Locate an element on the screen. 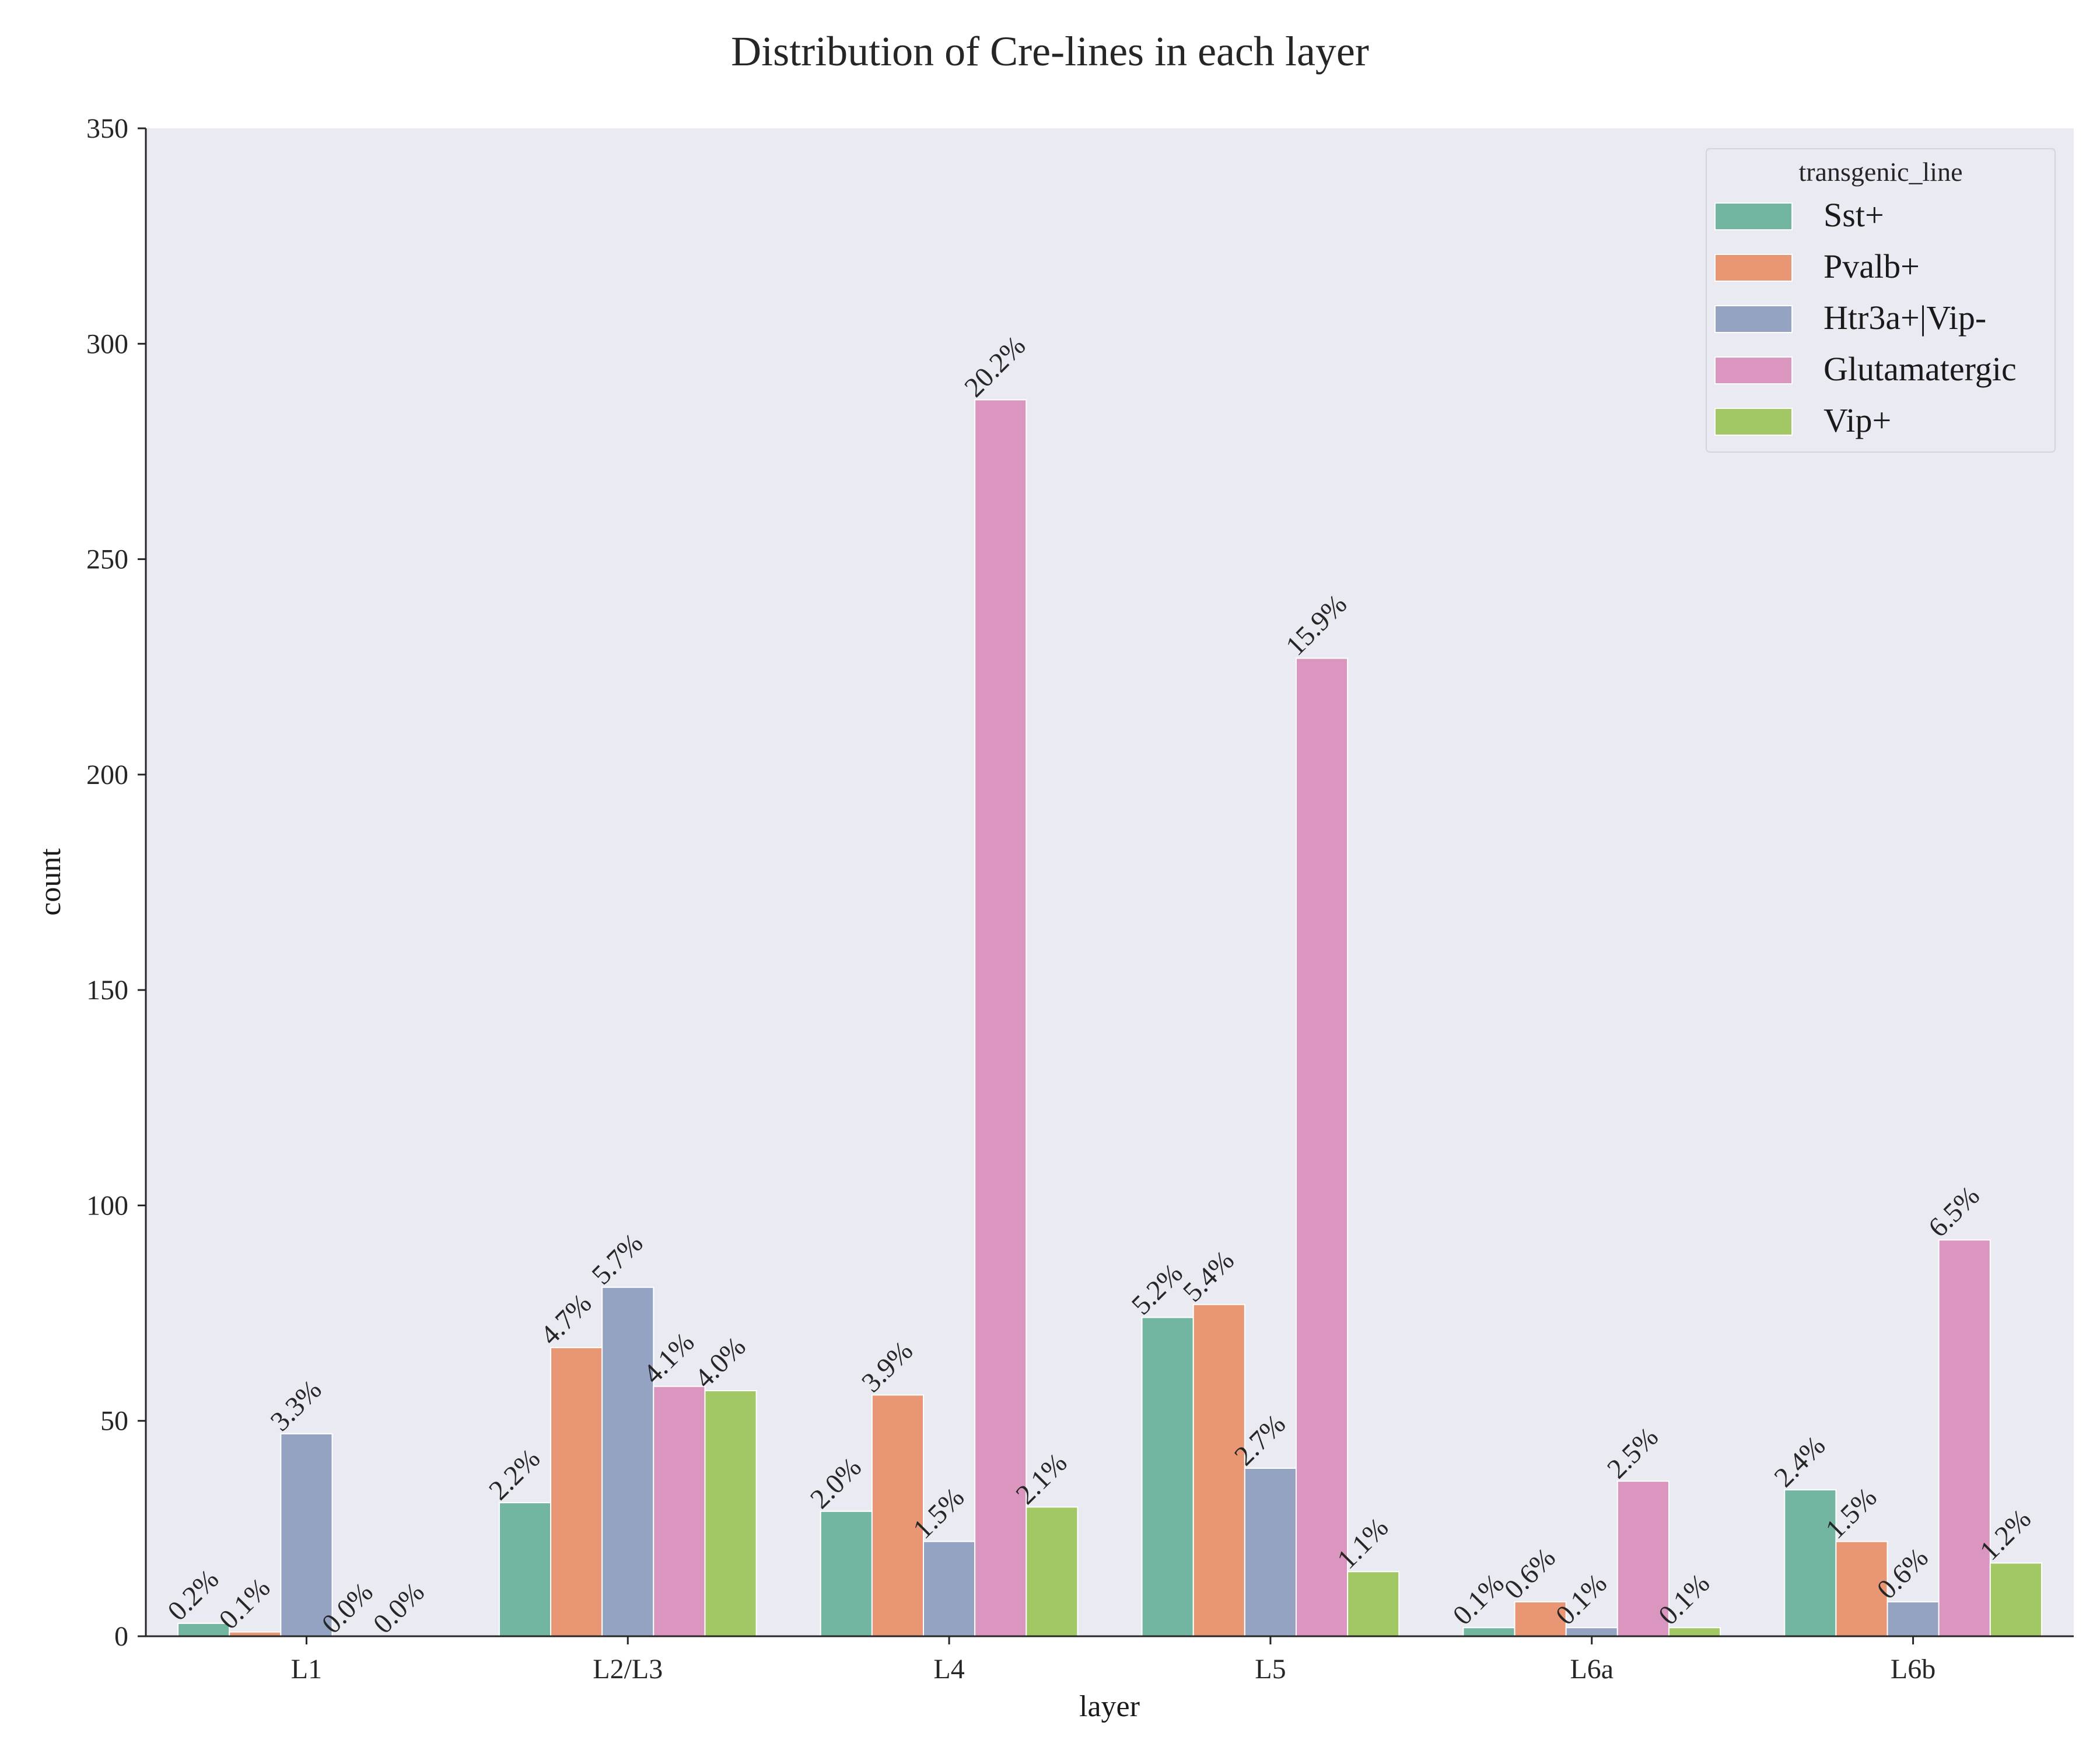 The height and width of the screenshot is (1750, 2100). bar-glutamatergic-l5 is located at coordinates (1322, 1147).